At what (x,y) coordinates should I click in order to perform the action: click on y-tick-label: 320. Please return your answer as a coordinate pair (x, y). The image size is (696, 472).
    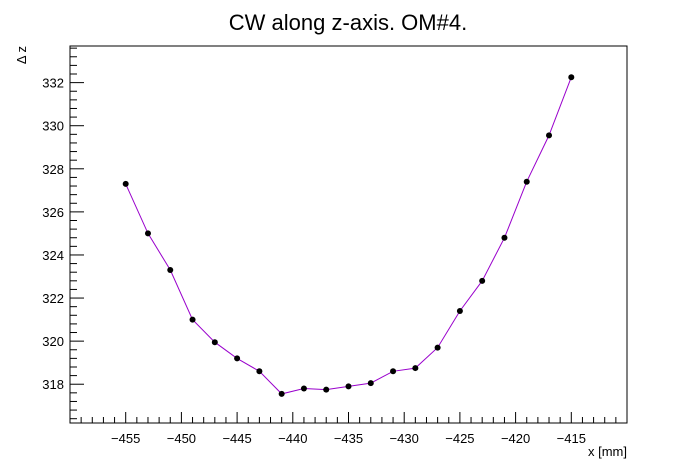
    Looking at the image, I should click on (53, 341).